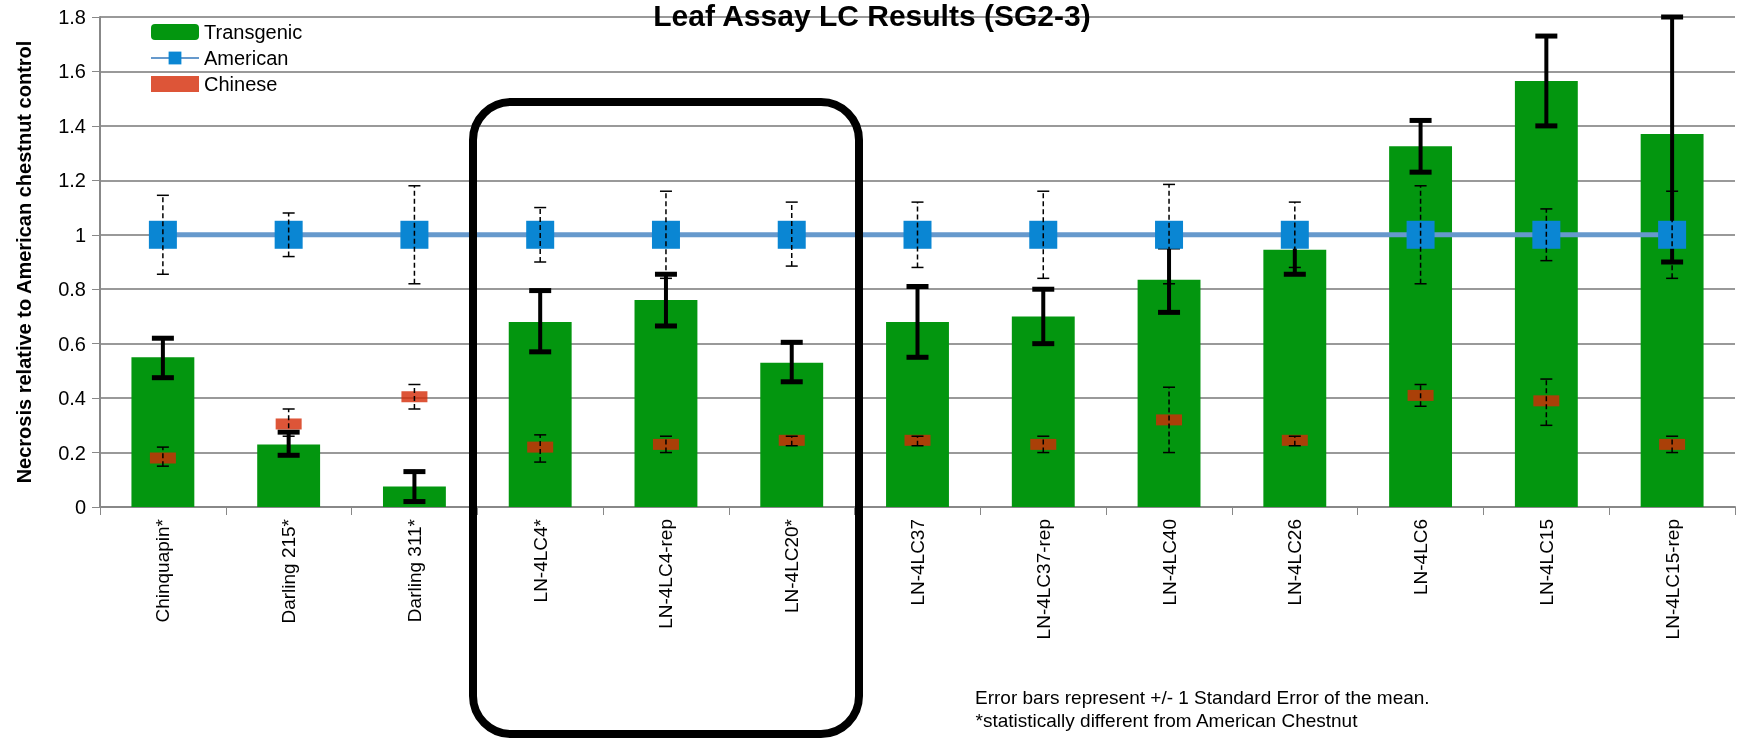 Image resolution: width=1745 pixels, height=738 pixels. What do you see at coordinates (72, 17) in the screenshot?
I see `y-tick-label: 1.8` at bounding box center [72, 17].